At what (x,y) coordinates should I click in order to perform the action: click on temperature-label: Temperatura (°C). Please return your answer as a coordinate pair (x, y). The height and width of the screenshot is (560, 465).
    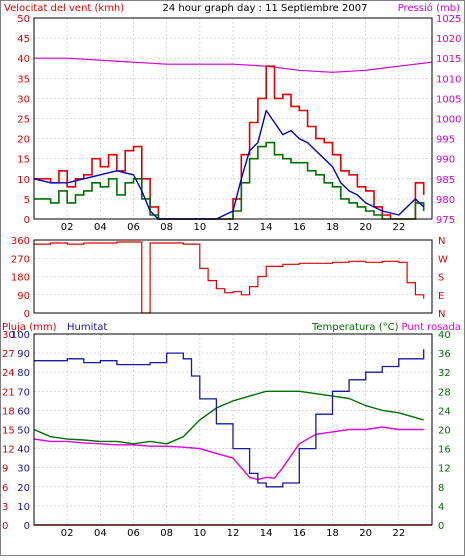
    Looking at the image, I should click on (355, 327).